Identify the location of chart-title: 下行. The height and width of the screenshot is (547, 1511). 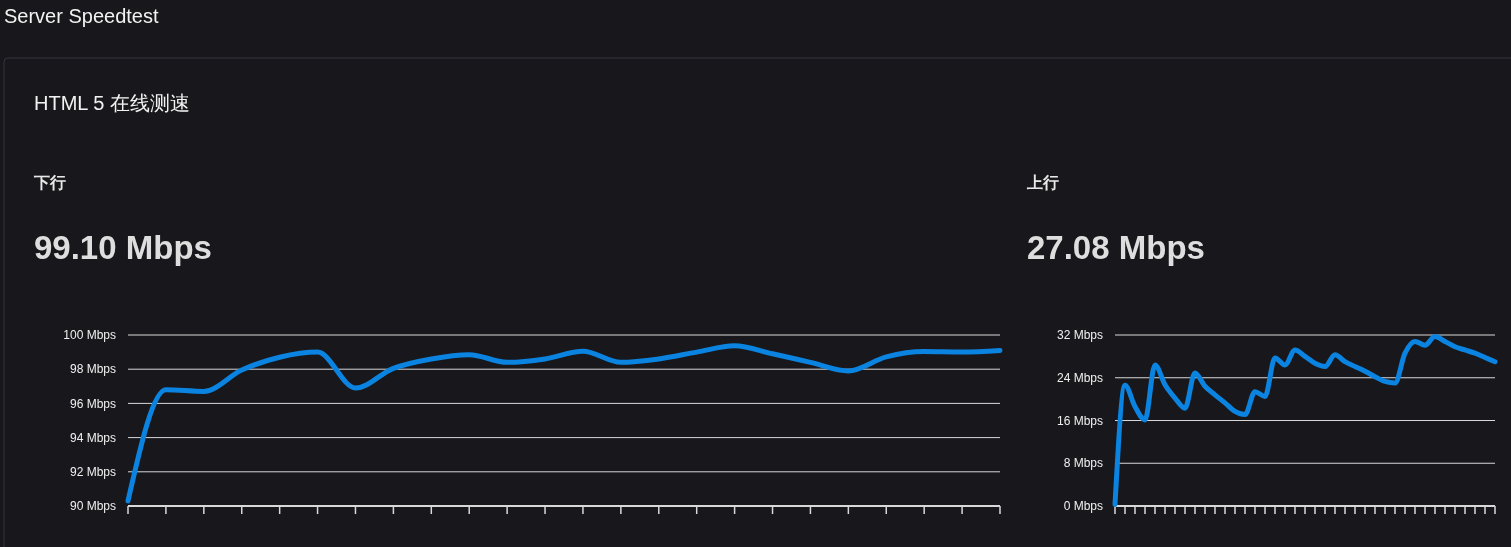
(49, 182).